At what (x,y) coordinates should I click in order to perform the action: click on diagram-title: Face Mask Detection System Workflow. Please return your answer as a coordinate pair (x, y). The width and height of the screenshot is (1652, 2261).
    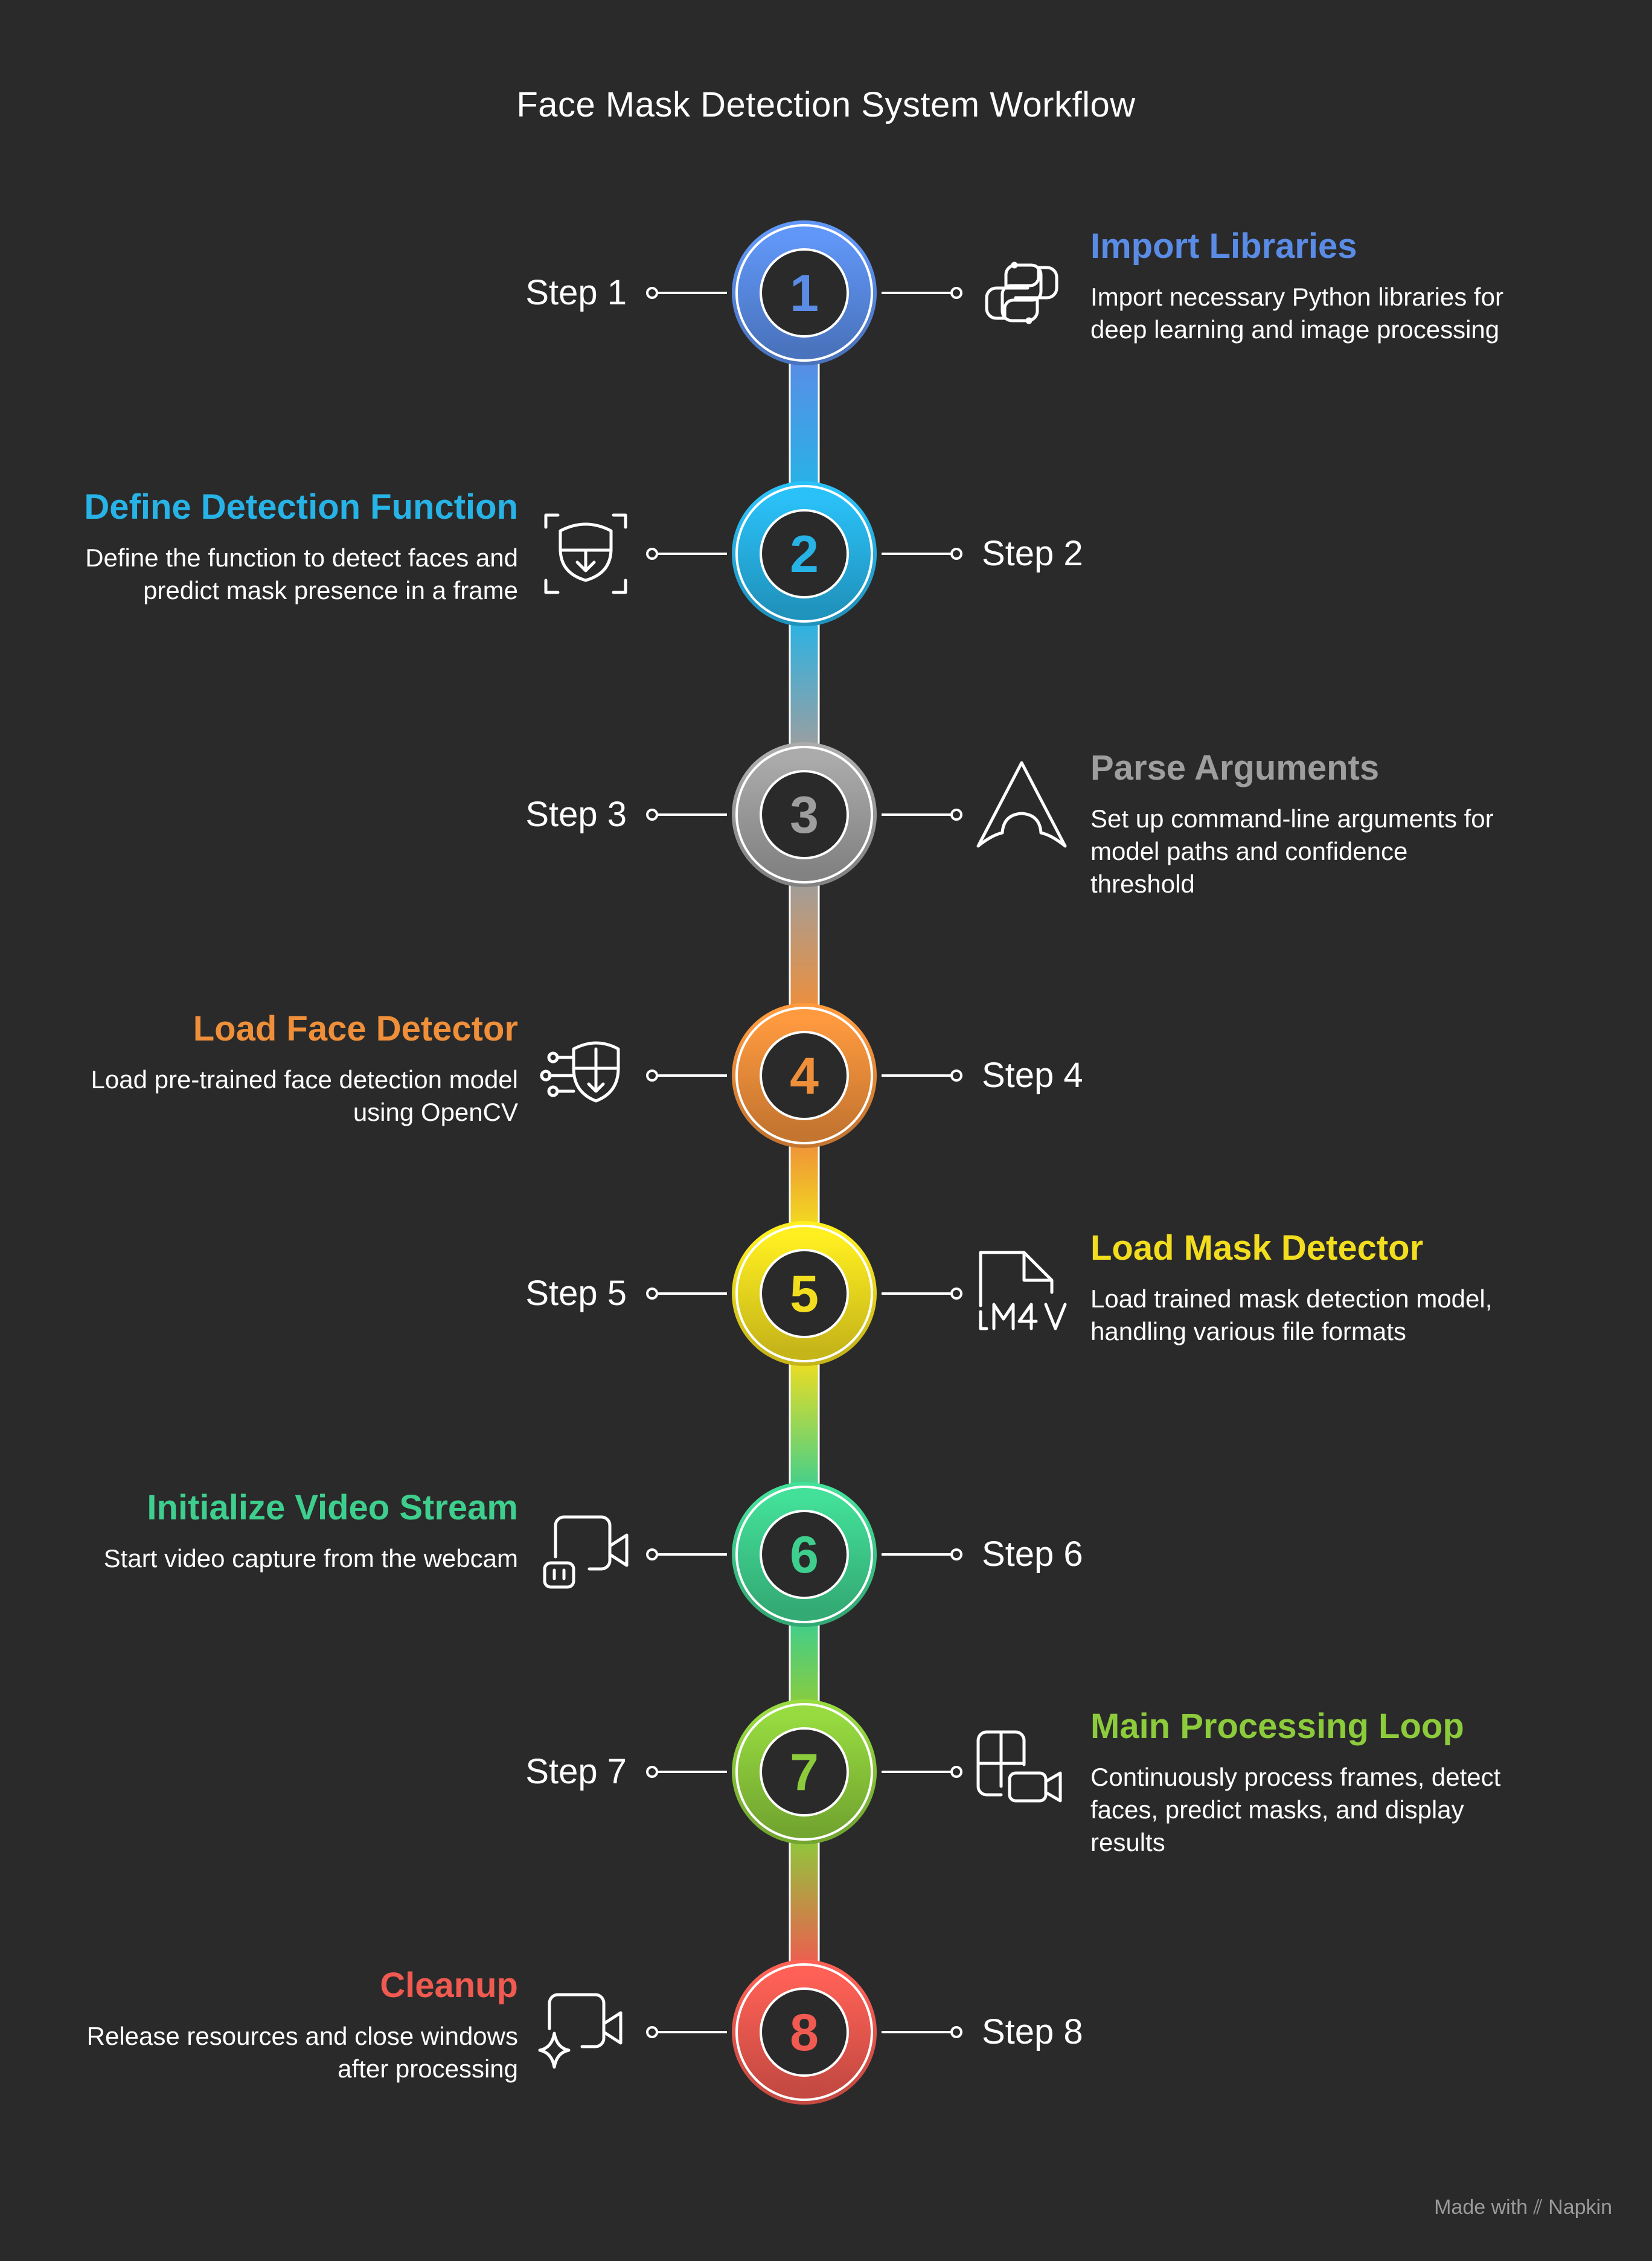
    Looking at the image, I should click on (826, 104).